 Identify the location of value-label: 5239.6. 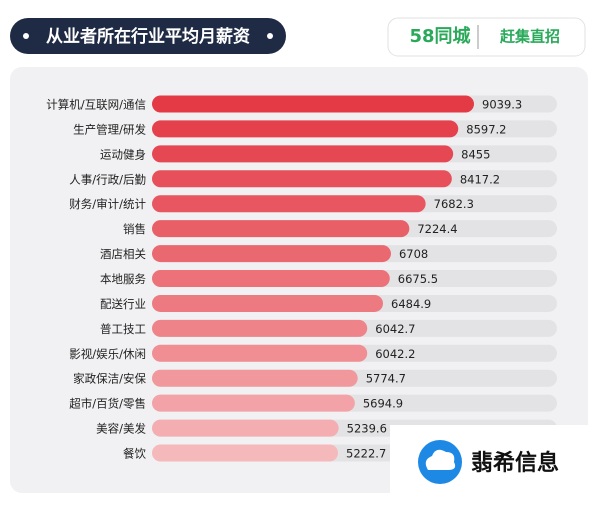
(367, 429).